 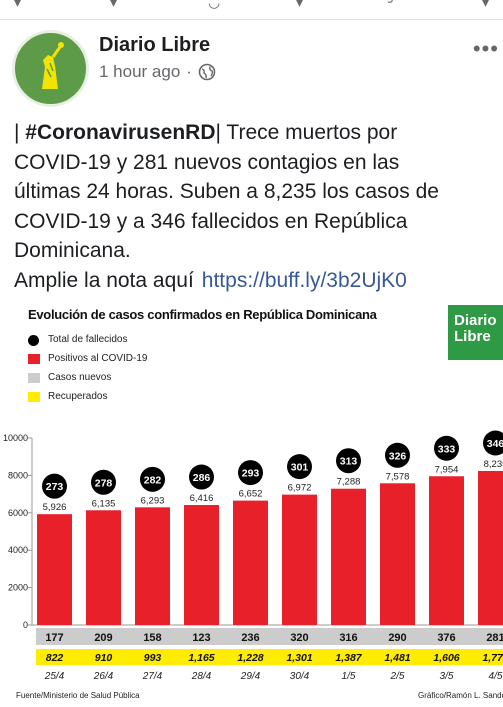 I want to click on bar-value-label: 6,293, so click(x=153, y=500).